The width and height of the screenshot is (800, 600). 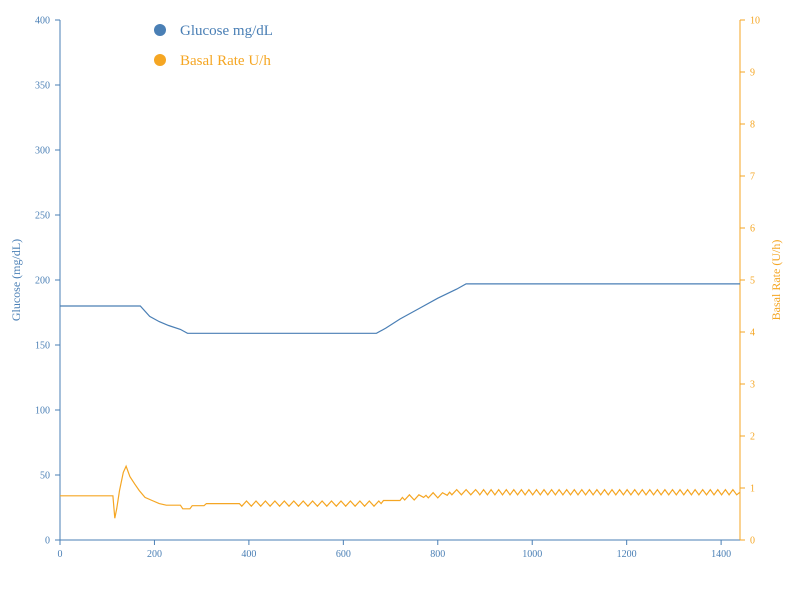 What do you see at coordinates (776, 280) in the screenshot?
I see `y-right-axis-title: Basal Rate (U/h)` at bounding box center [776, 280].